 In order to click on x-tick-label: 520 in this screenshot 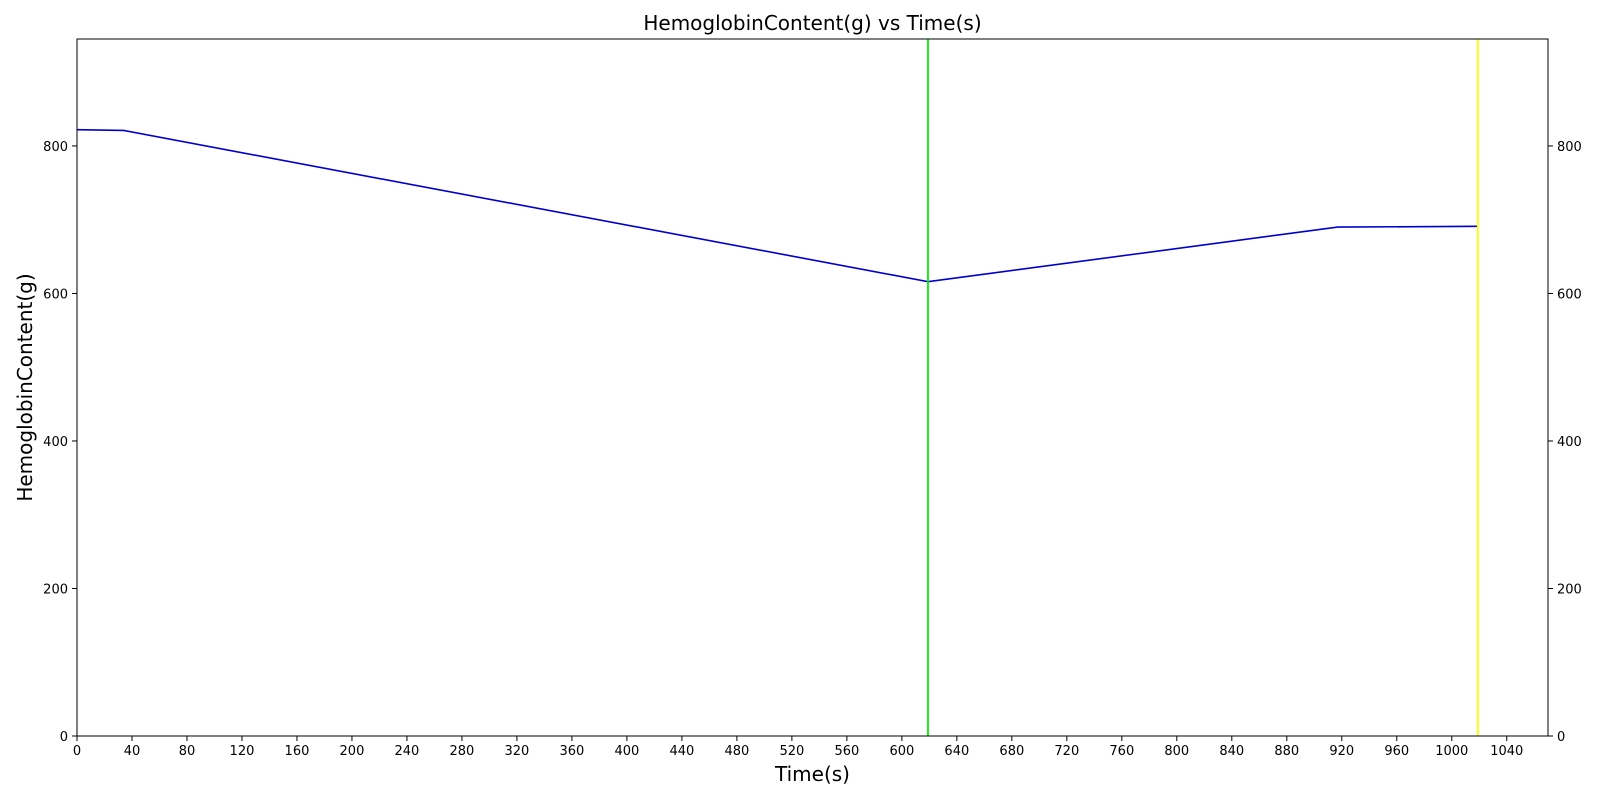, I will do `click(791, 751)`.